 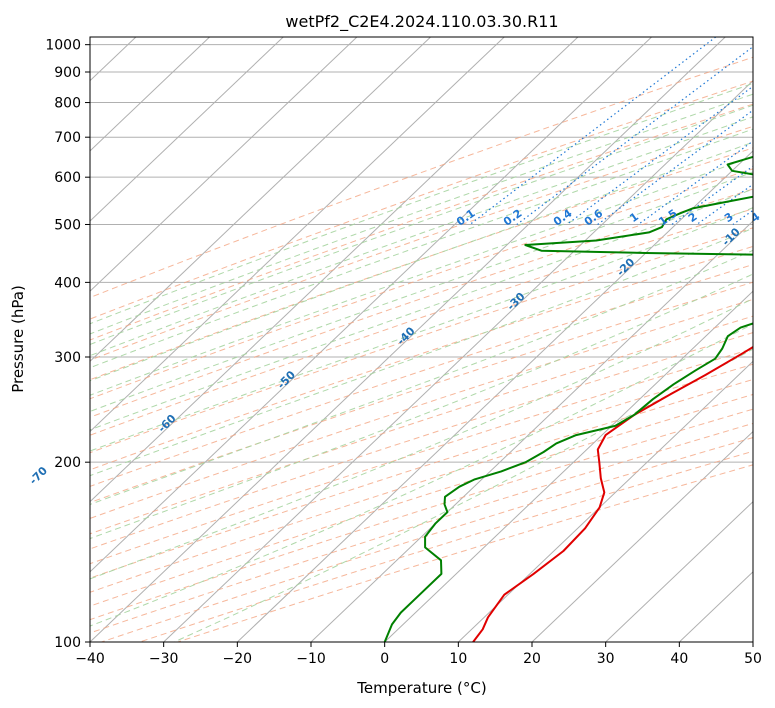 I want to click on isotherm-label: -10, so click(x=731, y=236).